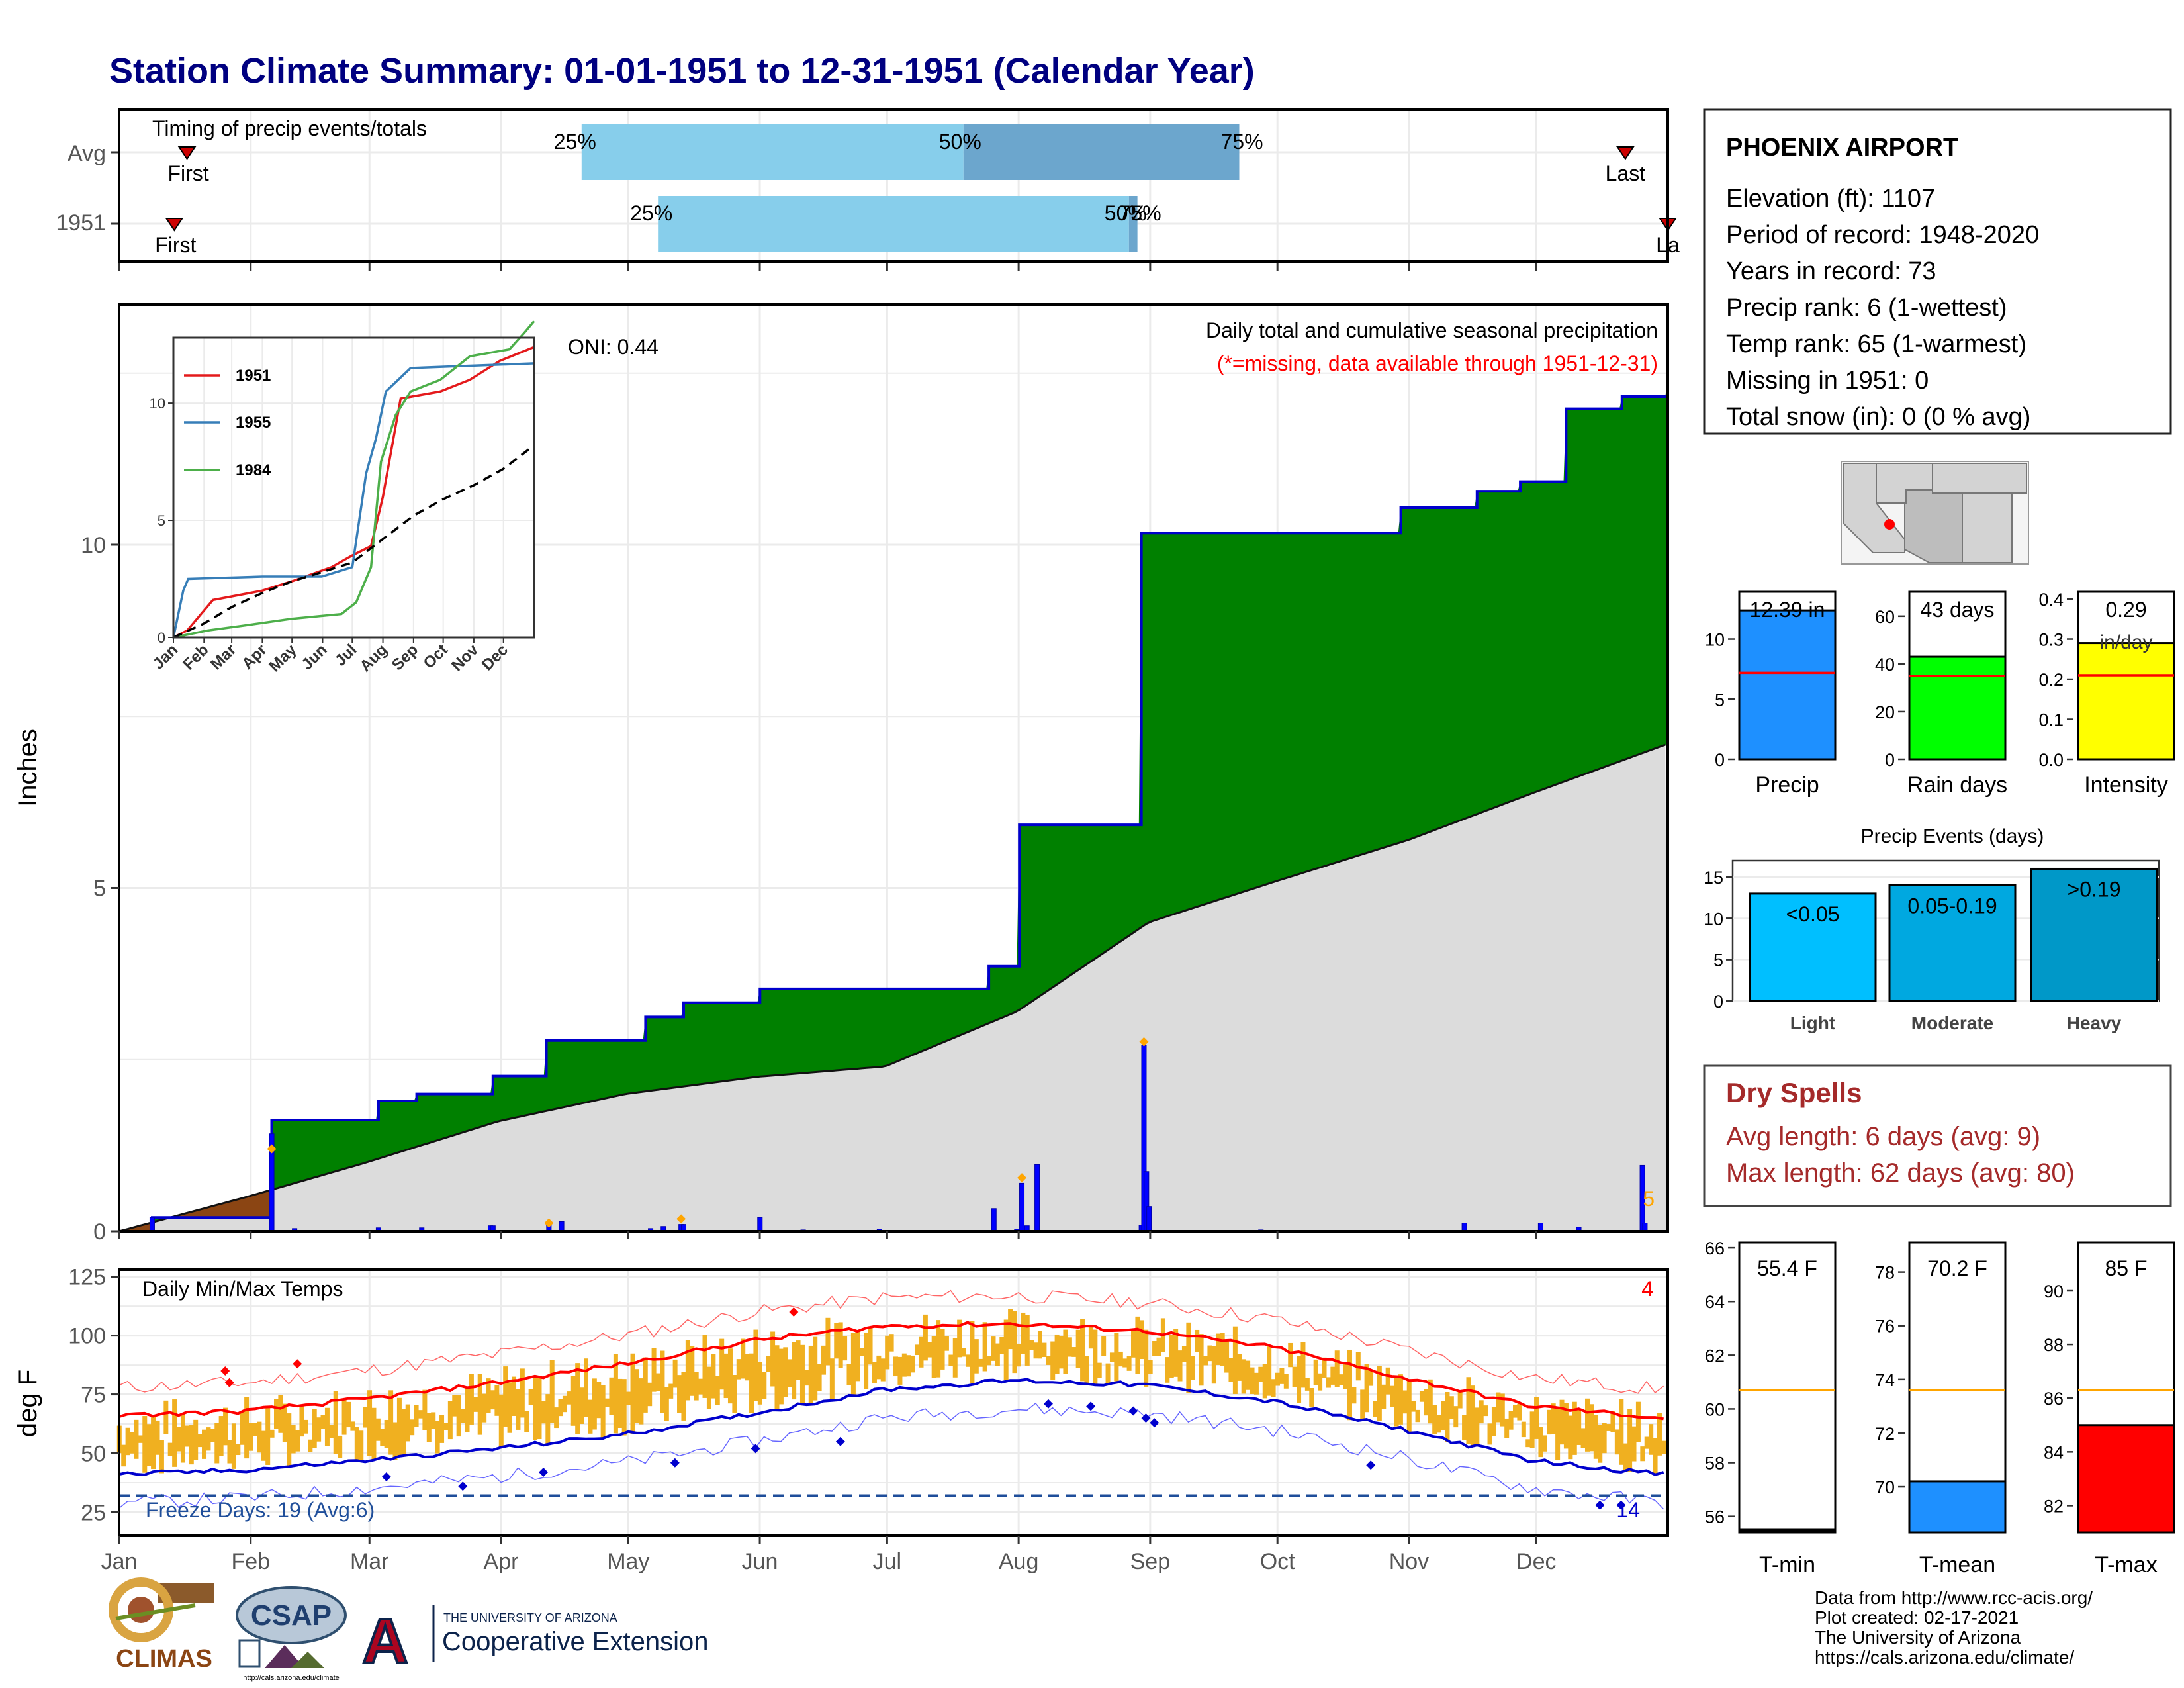  Describe the element at coordinates (1715, 1302) in the screenshot. I see `temp-summary-y-tick-label: 64` at that location.